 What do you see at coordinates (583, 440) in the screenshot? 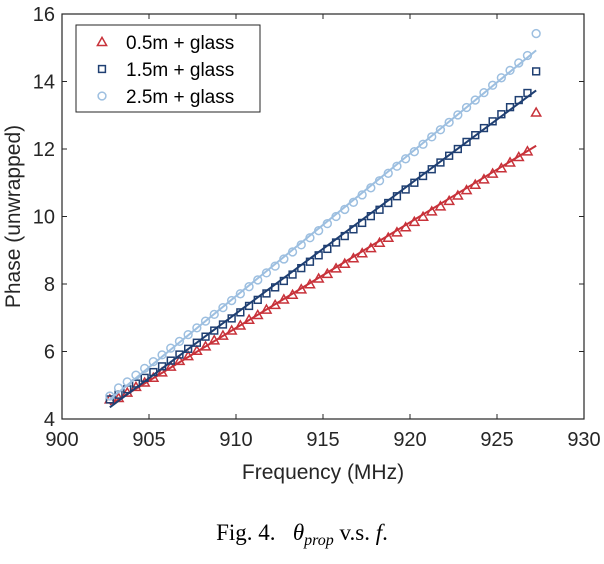
I see `x-tick-label: 930` at bounding box center [583, 440].